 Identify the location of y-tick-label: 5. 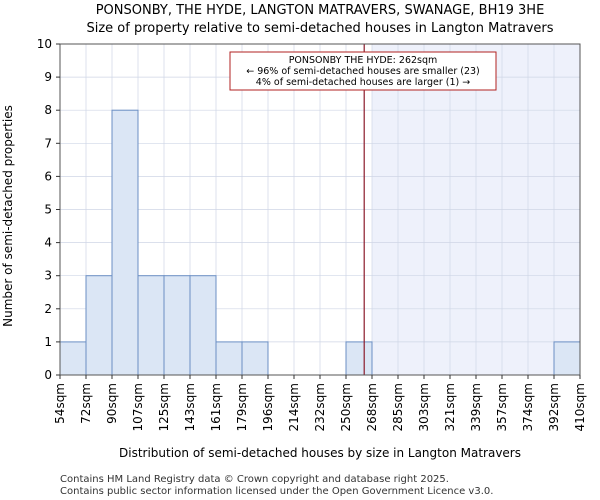
(48, 210).